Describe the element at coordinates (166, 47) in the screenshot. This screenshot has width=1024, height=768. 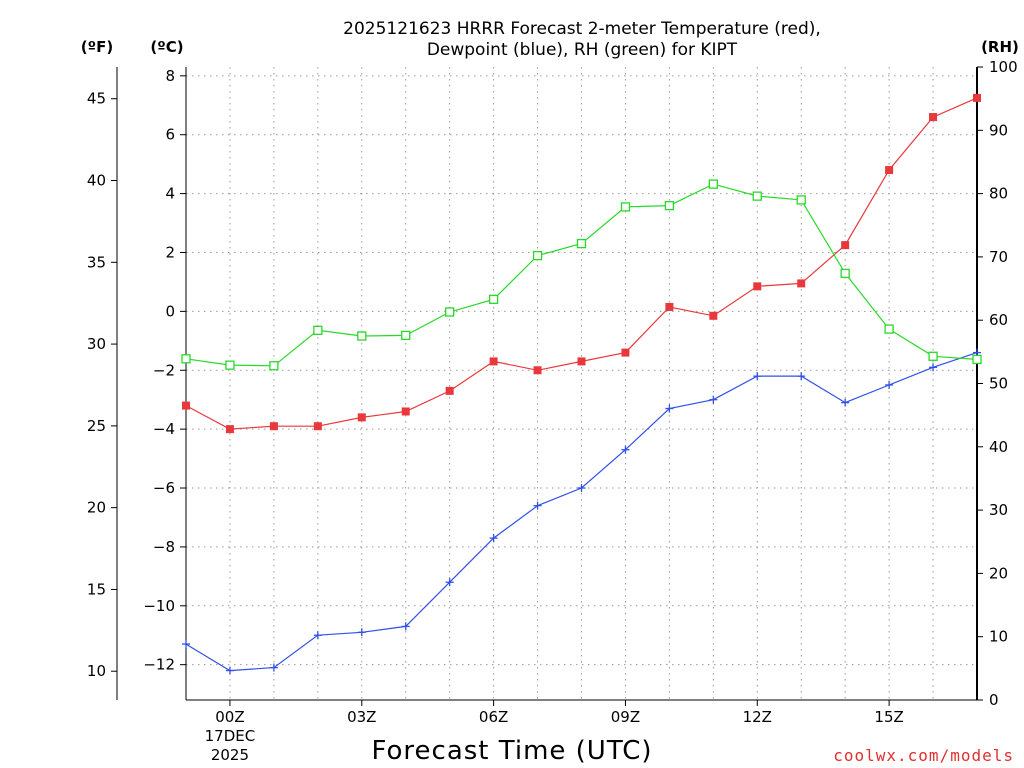
I see `celsius-unit-label: (ºC)` at that location.